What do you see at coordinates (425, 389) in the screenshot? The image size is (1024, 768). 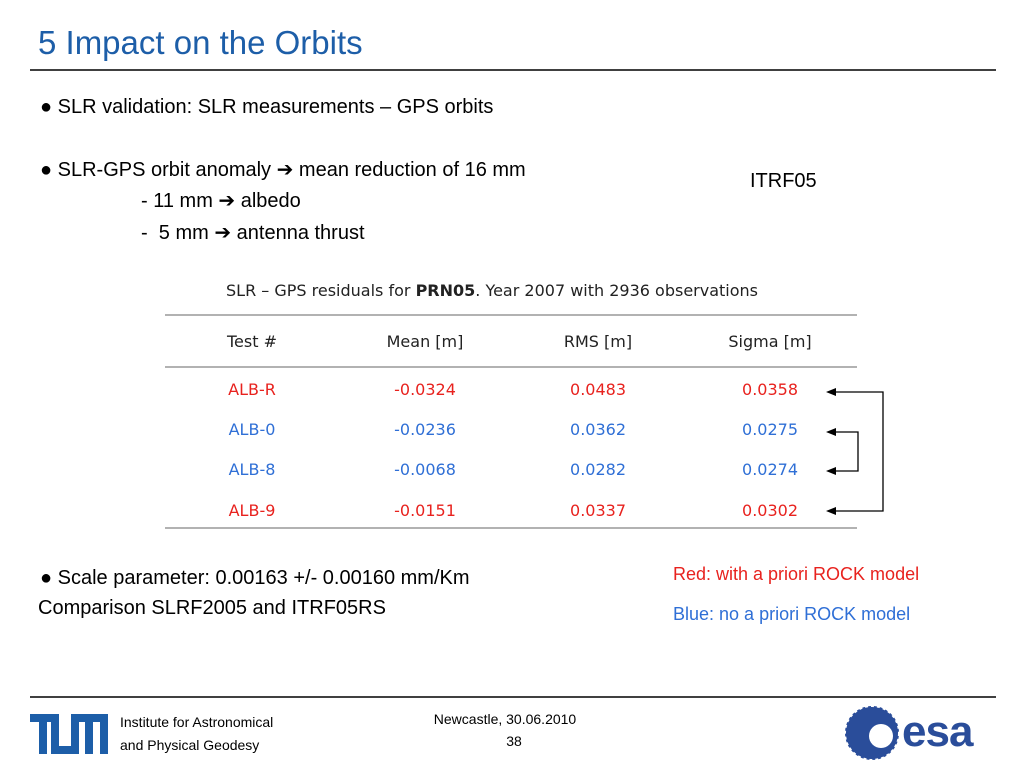 I see `table-cell: -0.0324` at bounding box center [425, 389].